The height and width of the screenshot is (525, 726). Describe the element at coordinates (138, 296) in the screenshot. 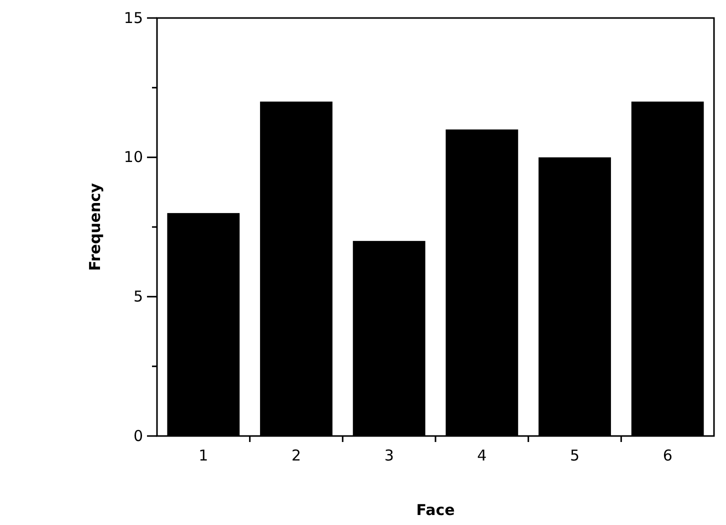

I see `y-tick-label: 5` at that location.